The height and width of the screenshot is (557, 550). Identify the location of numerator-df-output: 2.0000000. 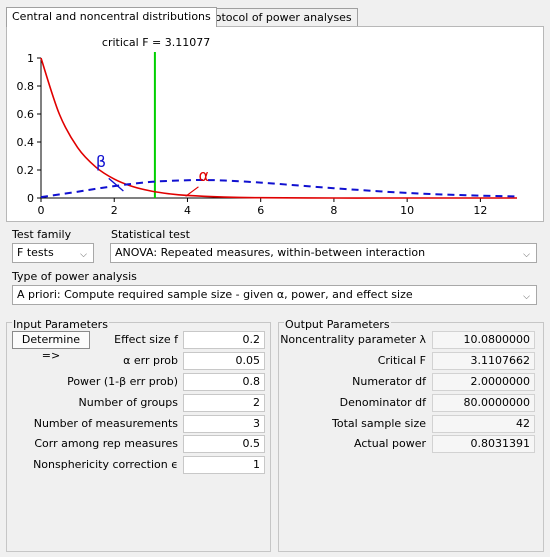
(483, 382).